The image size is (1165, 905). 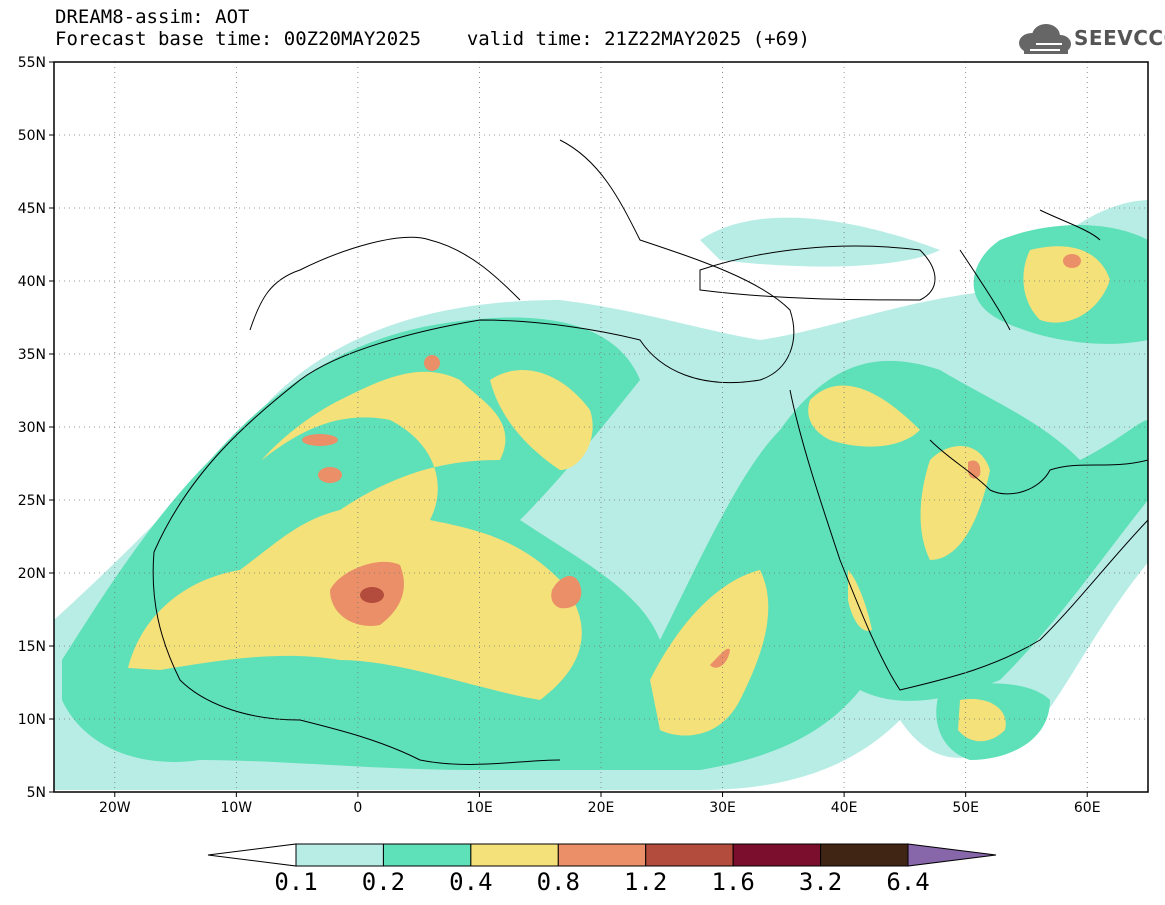 What do you see at coordinates (32, 63) in the screenshot?
I see `lat-tick-label: 55N` at bounding box center [32, 63].